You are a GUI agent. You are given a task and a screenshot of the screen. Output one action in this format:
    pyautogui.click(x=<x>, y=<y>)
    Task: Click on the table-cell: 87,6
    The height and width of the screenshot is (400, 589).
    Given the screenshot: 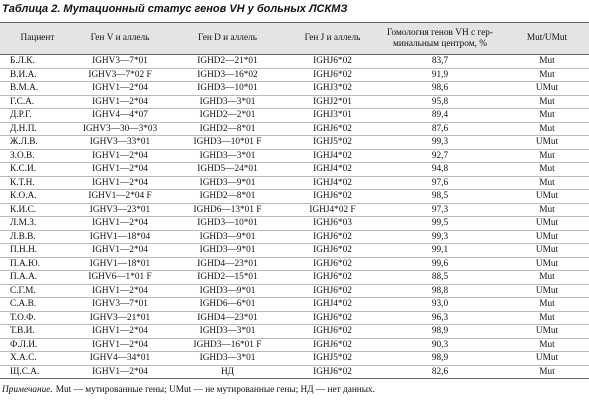 What is the action you would take?
    pyautogui.click(x=440, y=129)
    